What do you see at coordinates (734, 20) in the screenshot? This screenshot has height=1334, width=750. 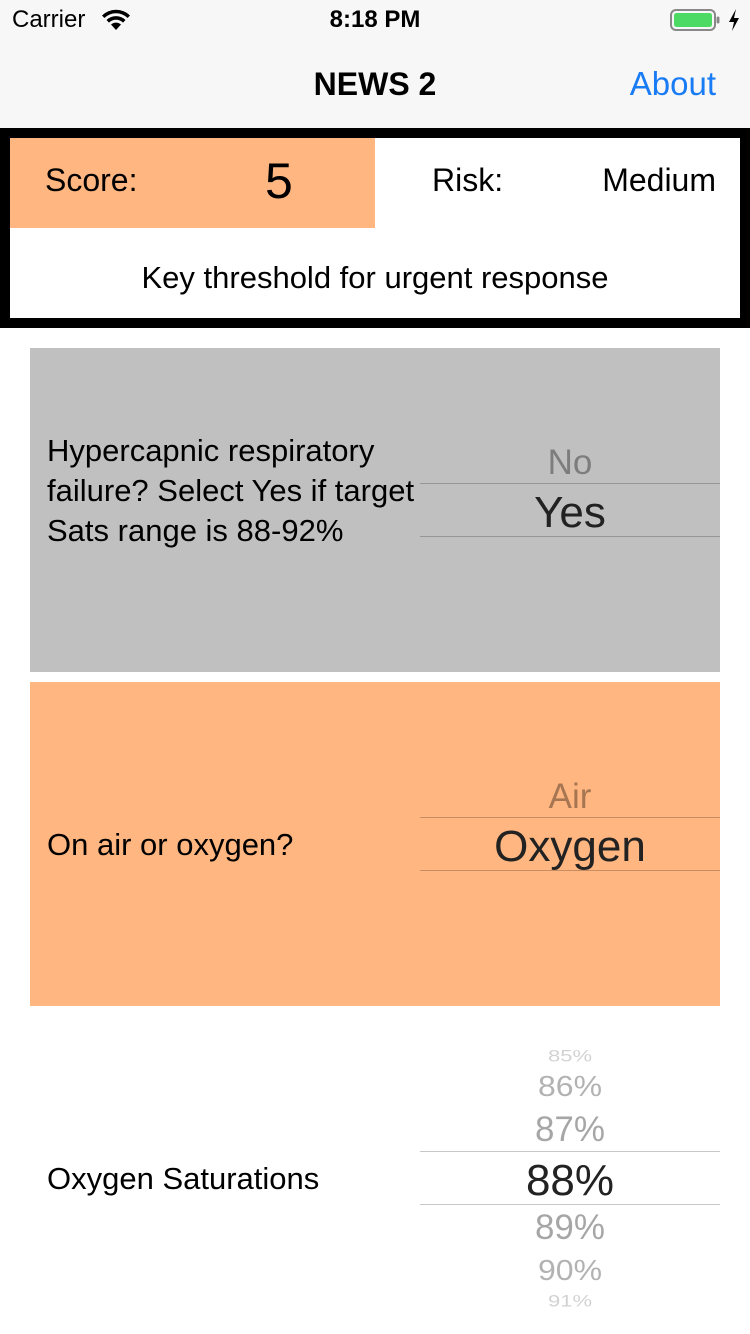 I see `charging-bolt-icon` at bounding box center [734, 20].